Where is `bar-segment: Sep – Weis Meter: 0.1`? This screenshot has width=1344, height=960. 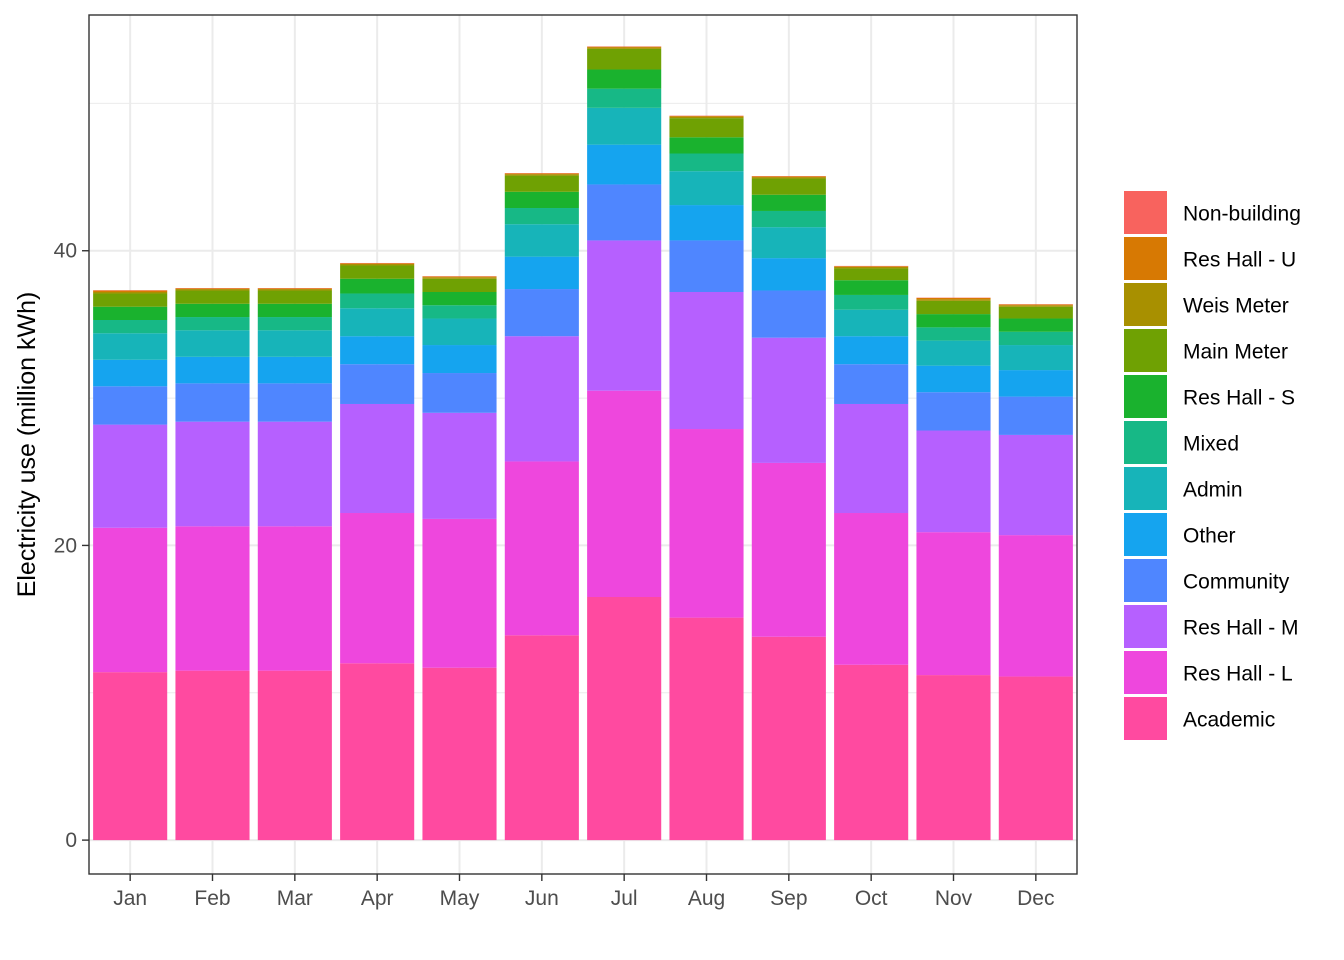
bar-segment: Sep – Weis Meter: 0.1 is located at coordinates (788, 178).